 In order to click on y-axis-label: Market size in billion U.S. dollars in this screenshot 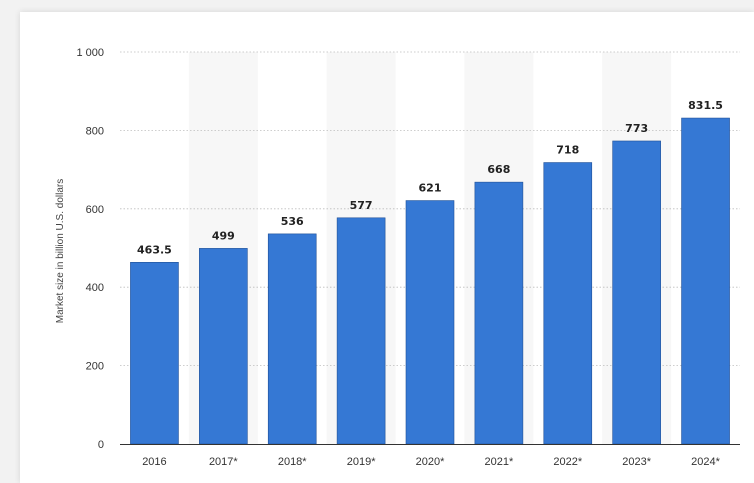, I will do `click(60, 251)`.